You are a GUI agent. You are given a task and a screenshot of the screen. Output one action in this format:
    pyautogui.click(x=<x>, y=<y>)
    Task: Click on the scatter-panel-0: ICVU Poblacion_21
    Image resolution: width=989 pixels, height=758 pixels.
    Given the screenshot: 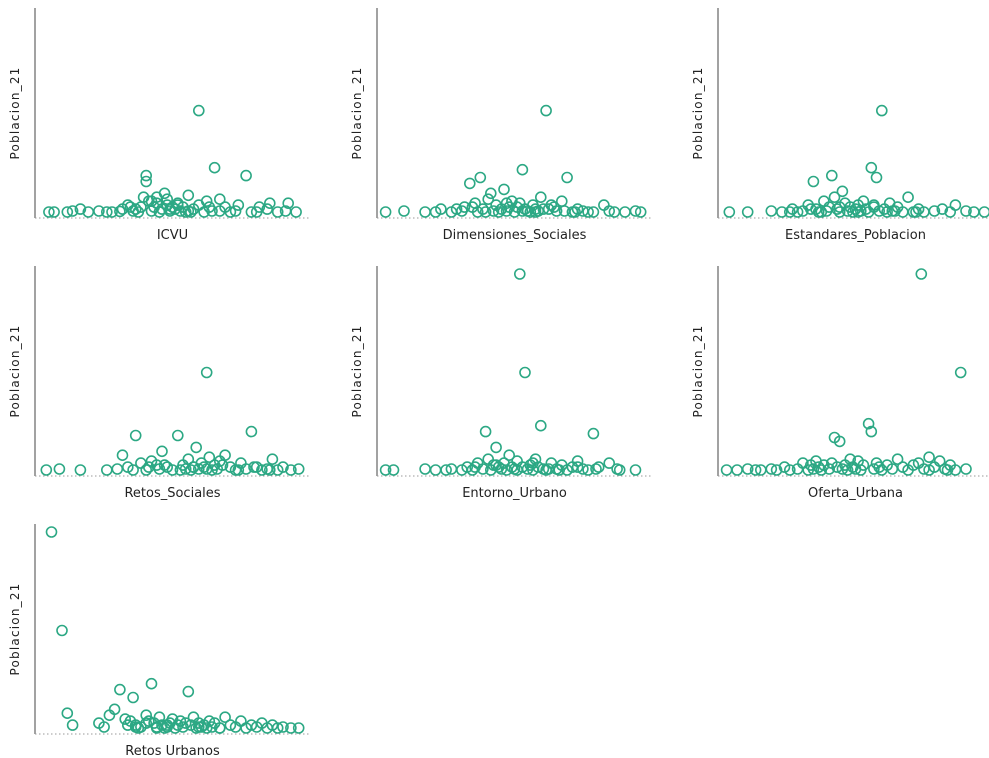 What is the action you would take?
    pyautogui.click(x=159, y=125)
    